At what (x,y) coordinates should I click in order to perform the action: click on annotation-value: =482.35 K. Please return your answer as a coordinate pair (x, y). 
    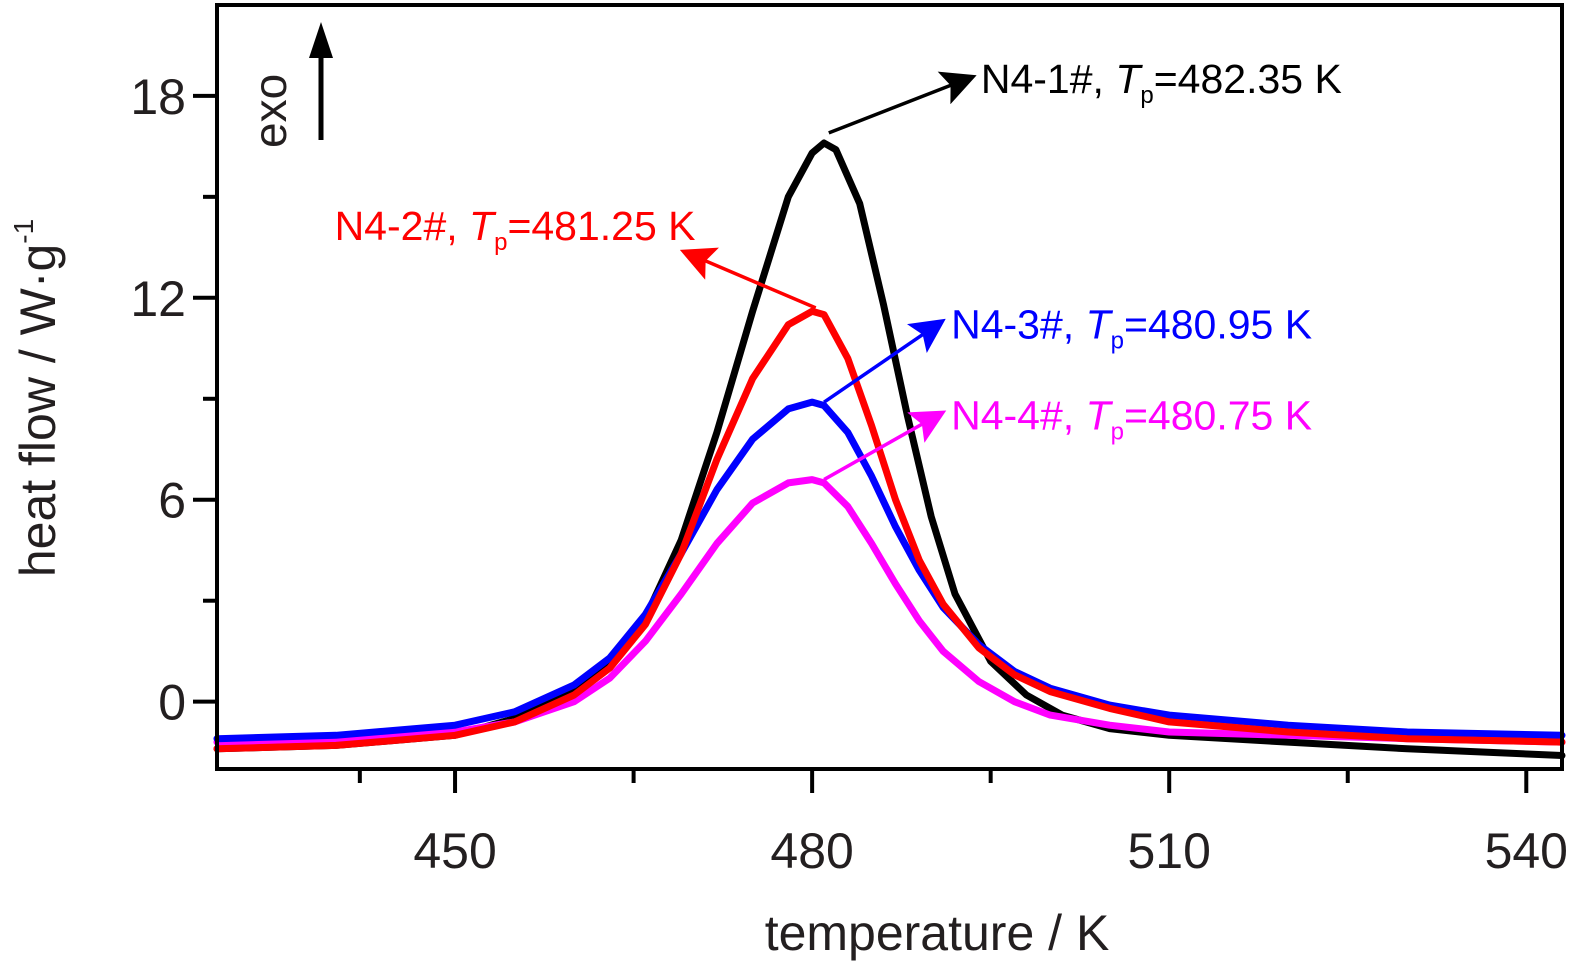
    Looking at the image, I should click on (1248, 79).